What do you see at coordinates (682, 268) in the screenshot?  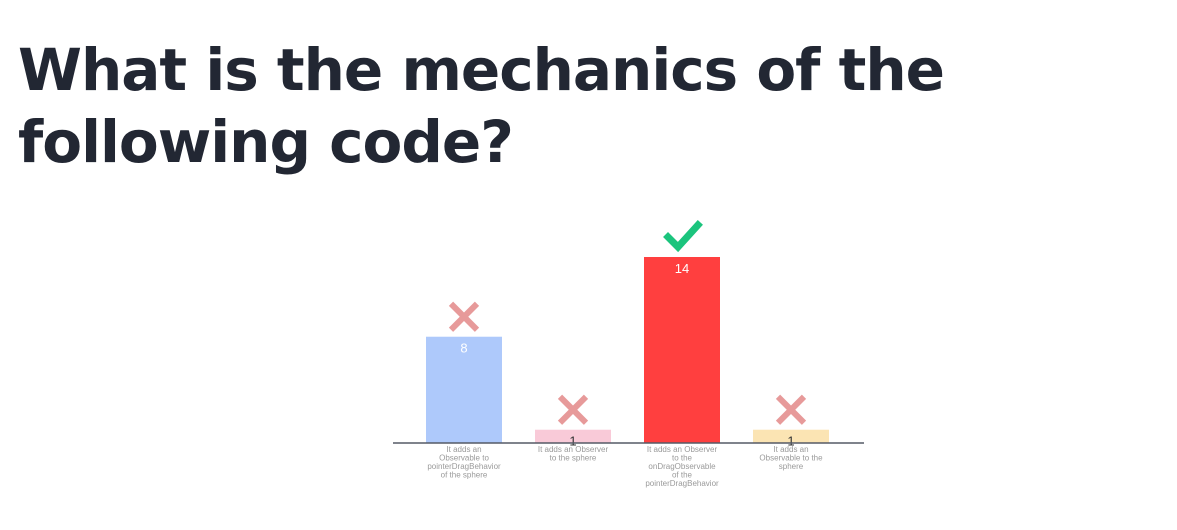 I see `bar-value-label: 14` at bounding box center [682, 268].